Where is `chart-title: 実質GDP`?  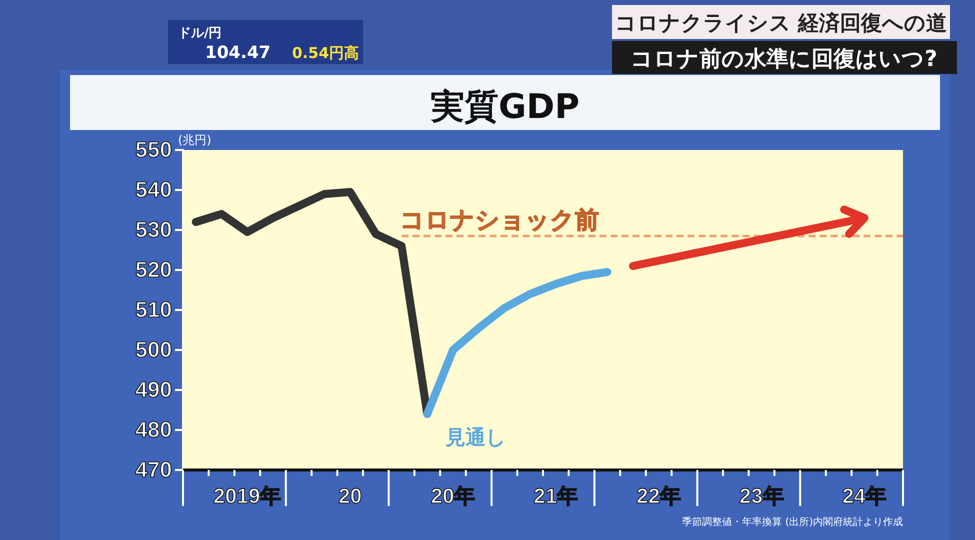 chart-title: 実質GDP is located at coordinates (504, 107).